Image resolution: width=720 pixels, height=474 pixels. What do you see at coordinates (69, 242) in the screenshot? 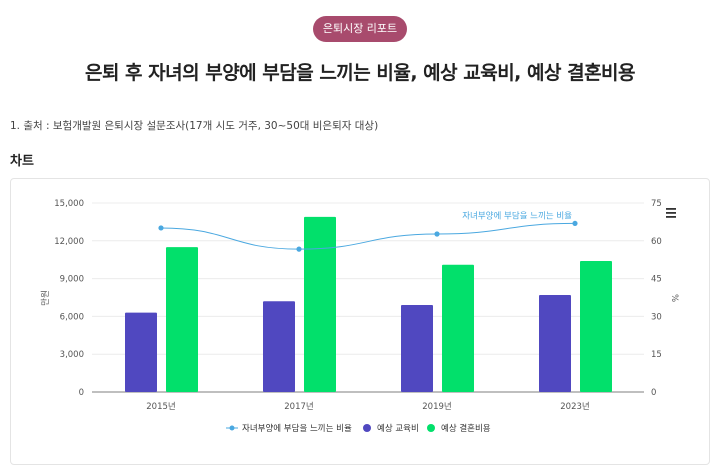
I see `y-tick-label: 12,000` at bounding box center [69, 242].